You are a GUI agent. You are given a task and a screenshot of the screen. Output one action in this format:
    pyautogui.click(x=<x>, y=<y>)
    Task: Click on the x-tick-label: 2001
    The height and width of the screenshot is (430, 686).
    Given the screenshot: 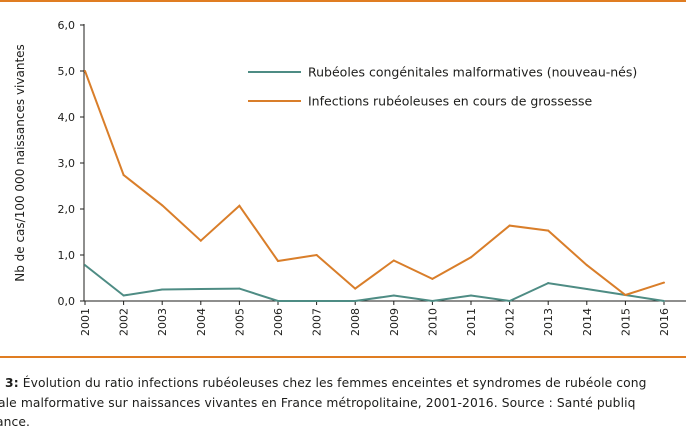 What is the action you would take?
    pyautogui.click(x=85, y=322)
    